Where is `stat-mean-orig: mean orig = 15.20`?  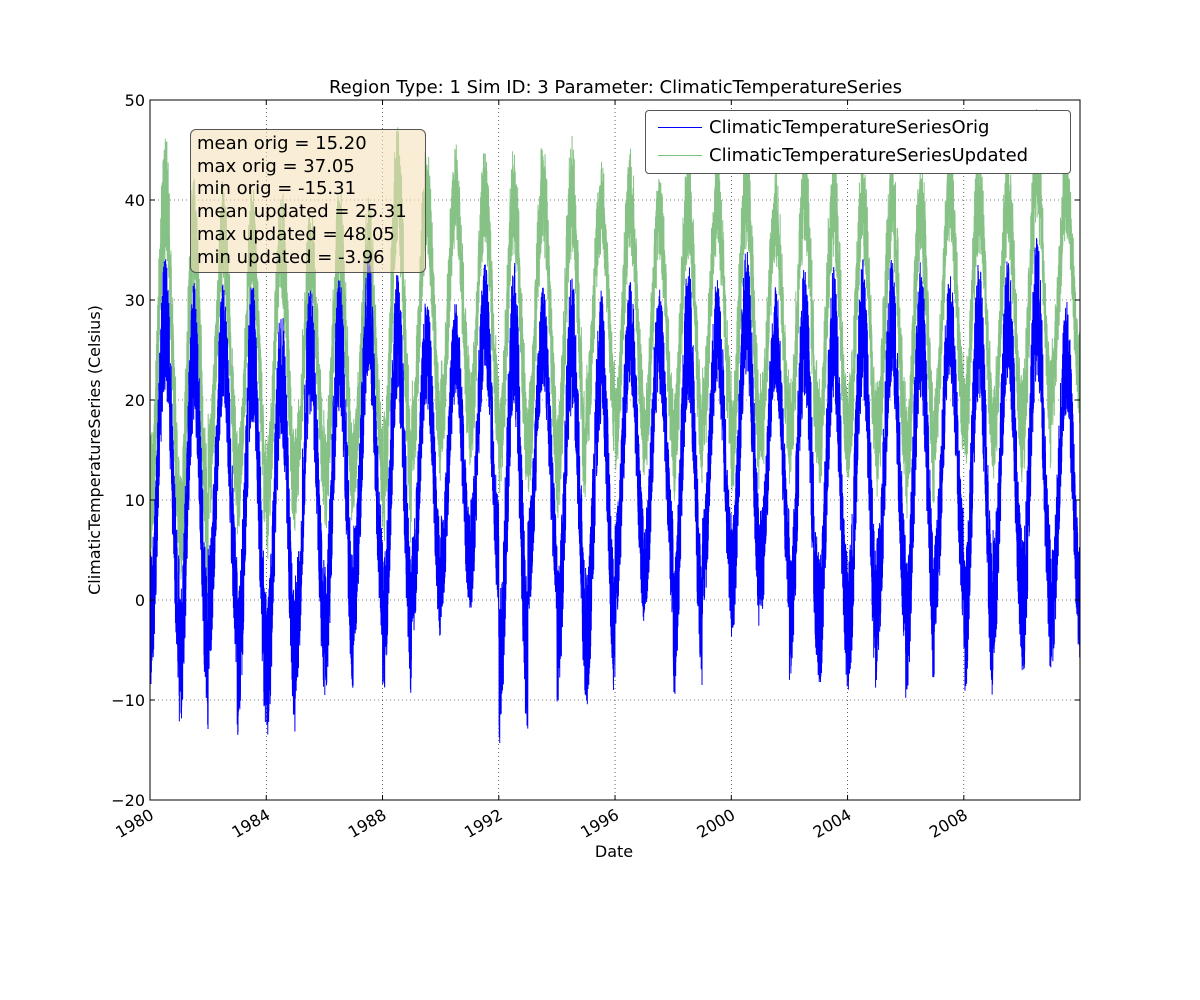
stat-mean-orig: mean orig = 15.20 is located at coordinates (282, 143).